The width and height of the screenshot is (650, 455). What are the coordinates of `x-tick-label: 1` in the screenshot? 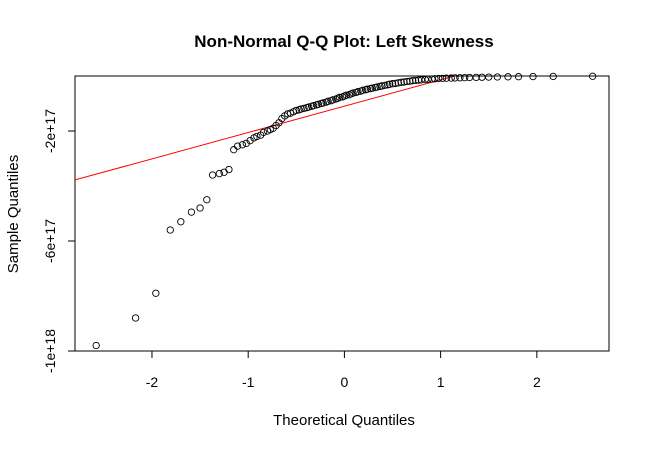 It's located at (441, 382).